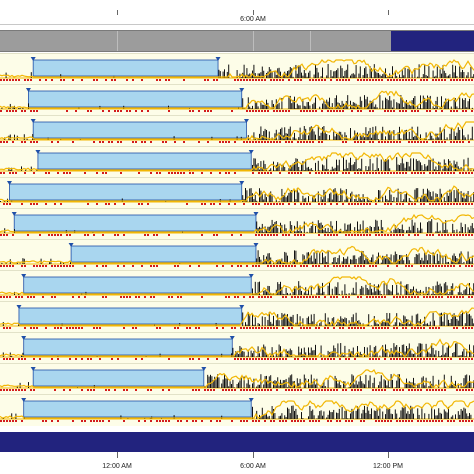 The image size is (474, 474). Describe the element at coordinates (237, 442) in the screenshot. I see `bottom-navy-band` at that location.